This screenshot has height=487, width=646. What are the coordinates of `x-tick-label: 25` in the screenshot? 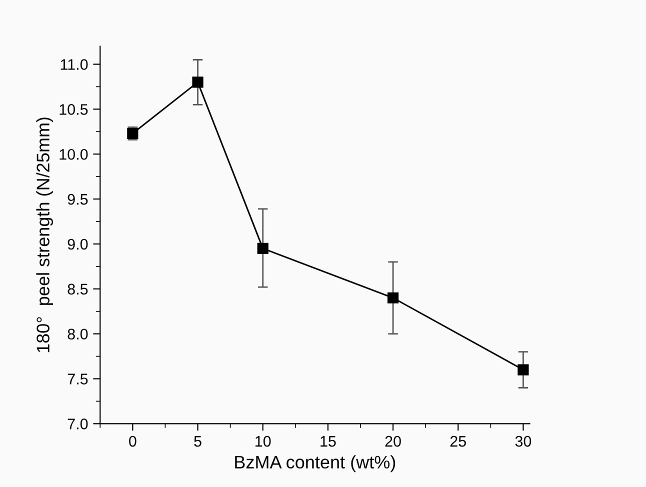 It's located at (458, 441).